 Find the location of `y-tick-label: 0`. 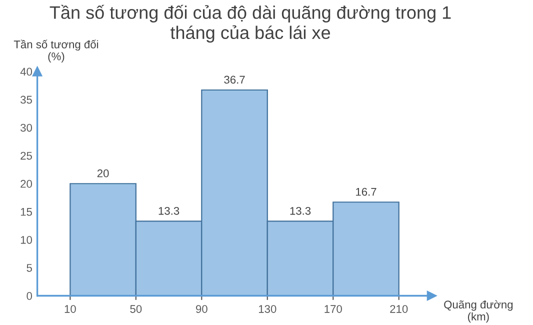

y-tick-label: 0 is located at coordinates (29, 296).